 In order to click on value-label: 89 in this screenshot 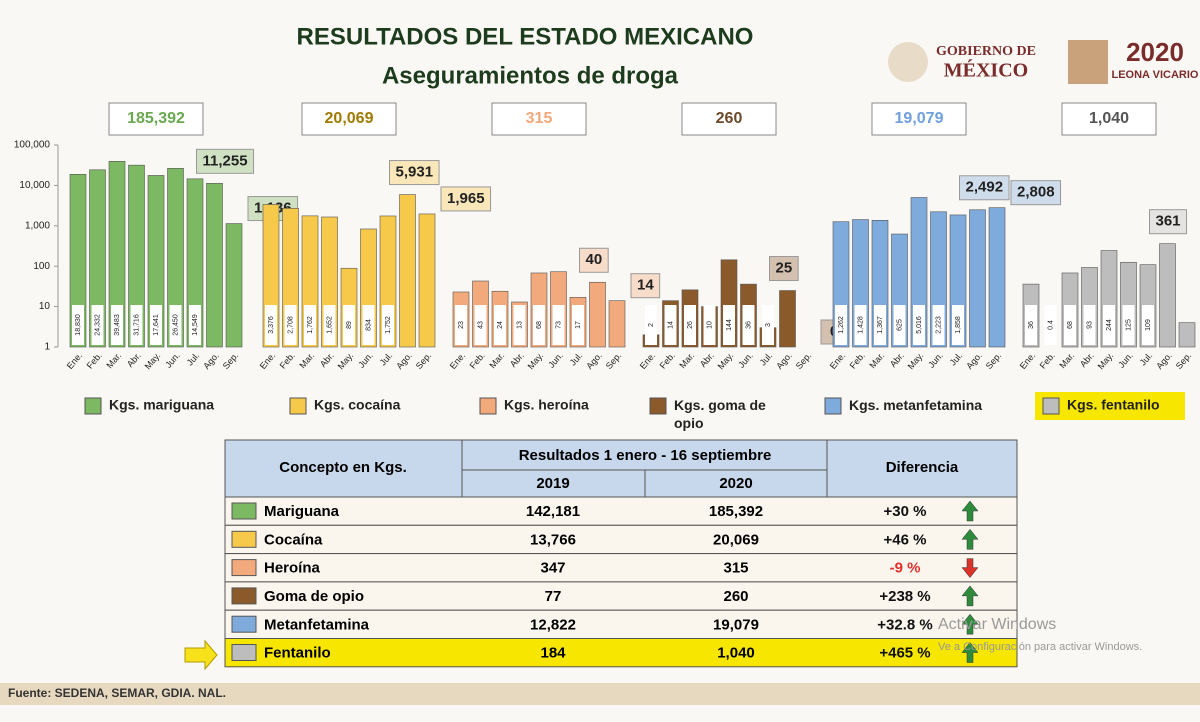, I will do `click(349, 325)`.